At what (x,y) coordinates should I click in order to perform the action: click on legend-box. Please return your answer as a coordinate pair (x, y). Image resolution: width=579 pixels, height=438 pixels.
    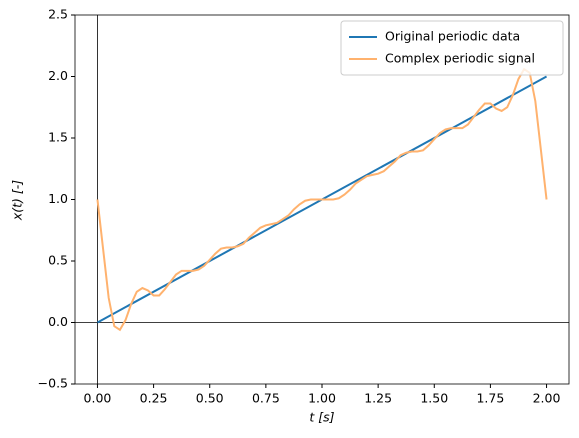
    Looking at the image, I should click on (452, 48).